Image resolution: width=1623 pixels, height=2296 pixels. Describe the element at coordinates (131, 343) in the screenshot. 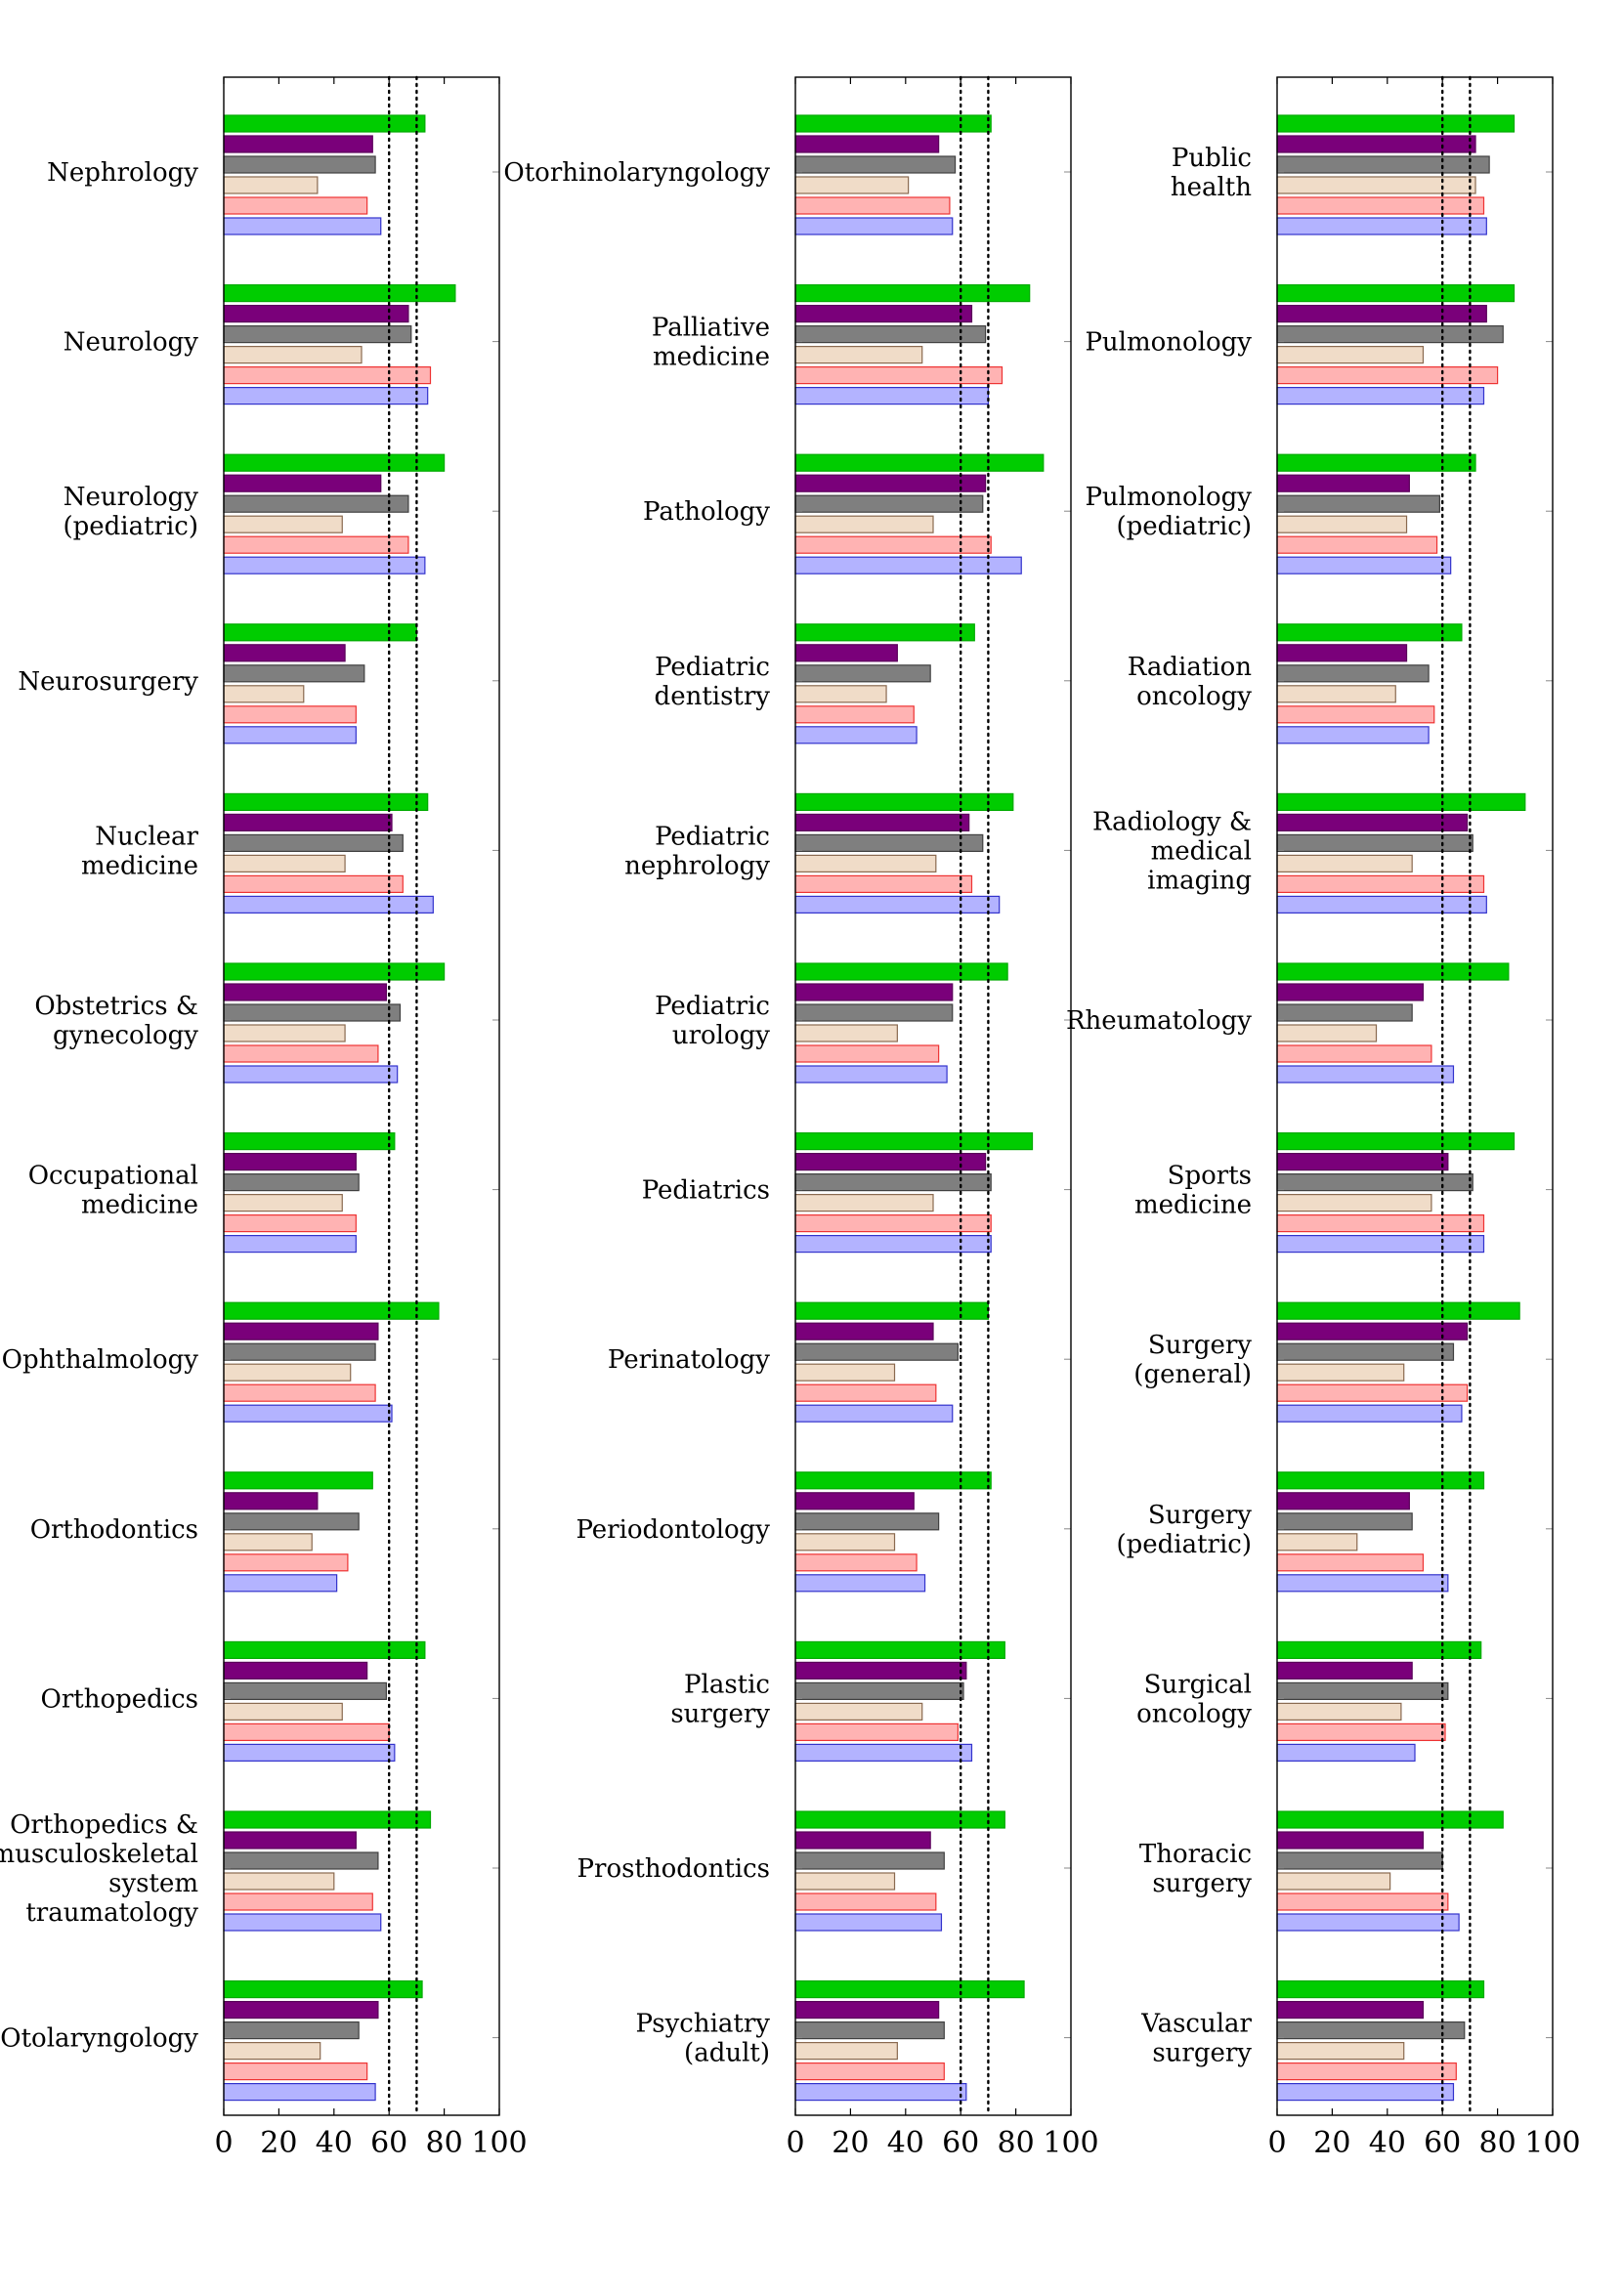

I see `category-label: Neurology` at that location.